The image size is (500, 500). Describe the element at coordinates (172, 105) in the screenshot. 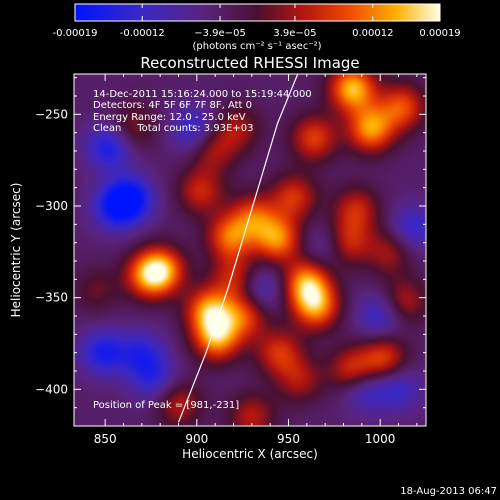

I see `annotation-detectors: Detectors: 4F 5F 6F 7F 8F, Att 0` at that location.